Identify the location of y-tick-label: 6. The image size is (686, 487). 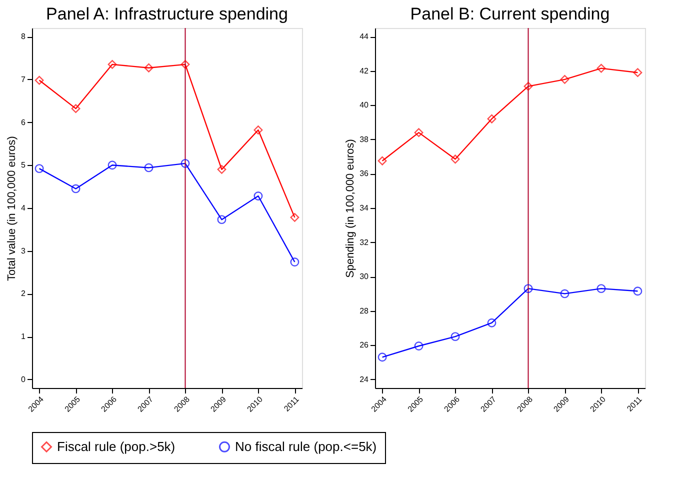
(23, 122).